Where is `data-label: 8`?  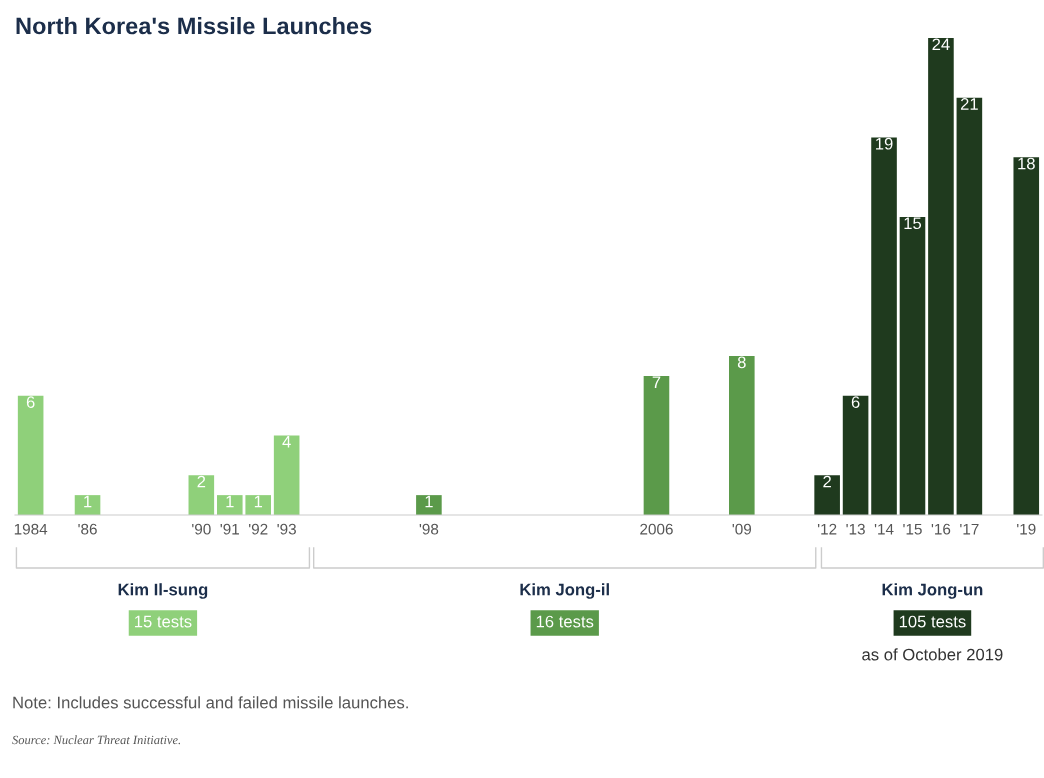 data-label: 8 is located at coordinates (741, 362).